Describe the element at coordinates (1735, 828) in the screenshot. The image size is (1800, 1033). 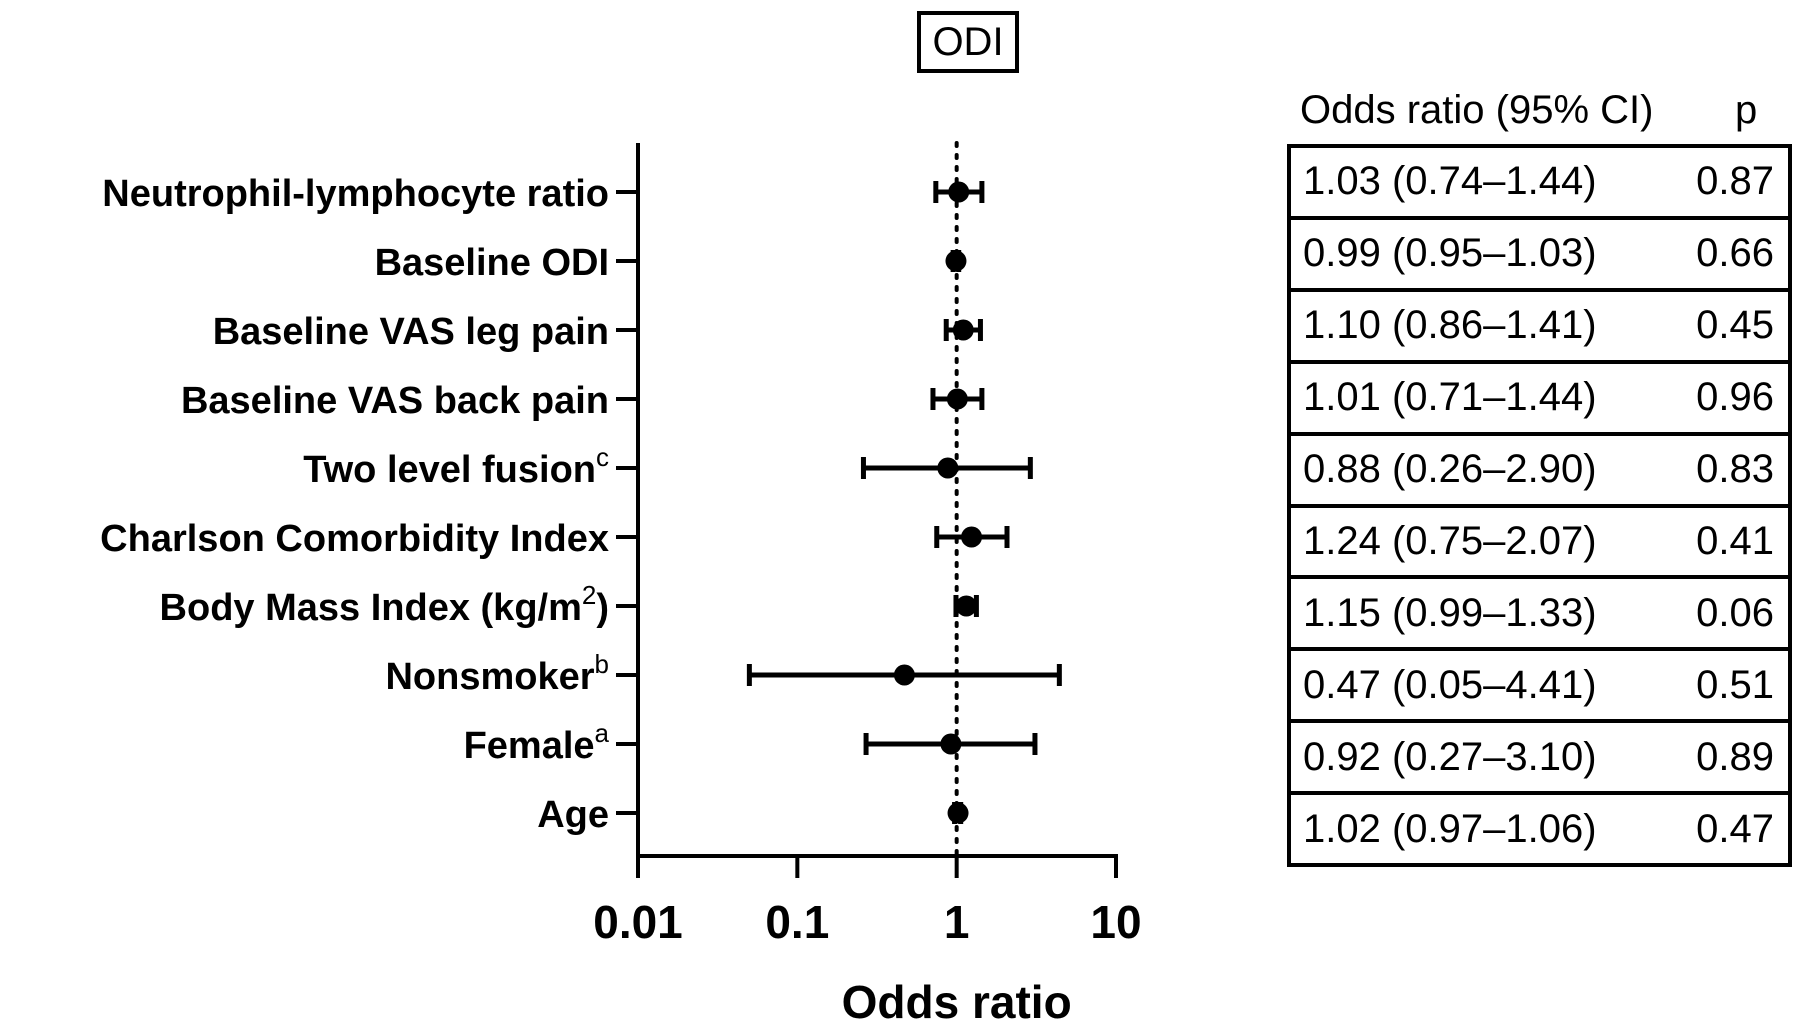
I see `p-value: 0.47` at that location.